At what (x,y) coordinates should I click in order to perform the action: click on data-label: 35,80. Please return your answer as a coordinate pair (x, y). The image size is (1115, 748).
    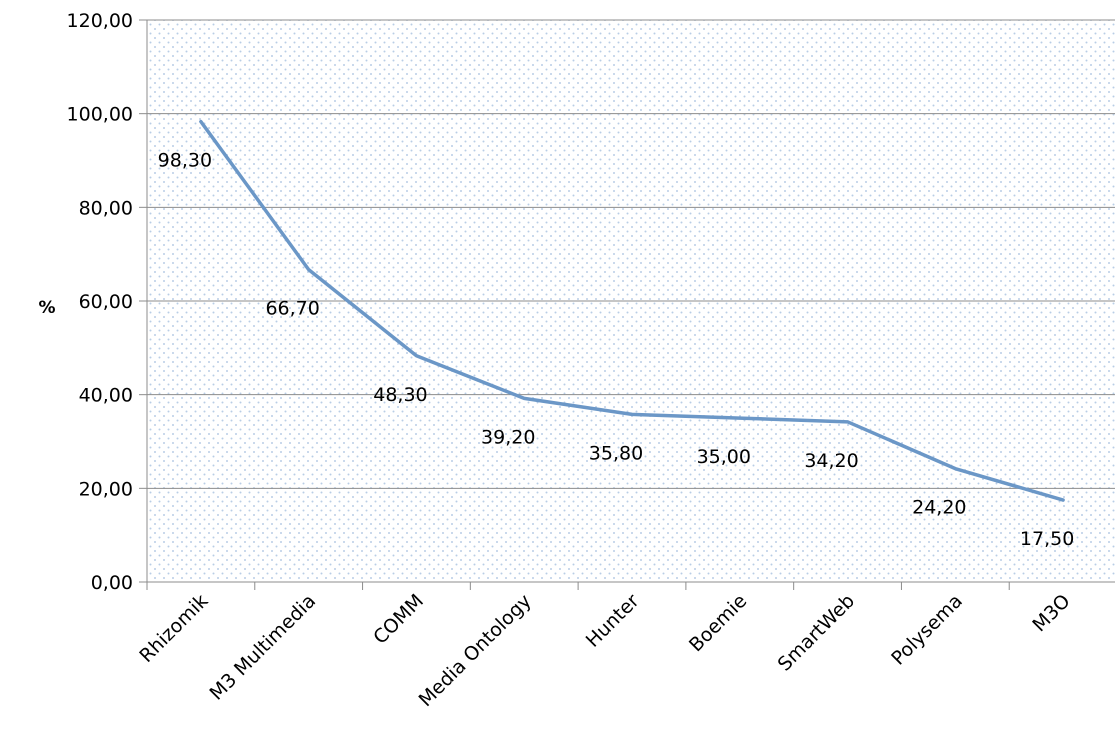
    Looking at the image, I should click on (616, 453).